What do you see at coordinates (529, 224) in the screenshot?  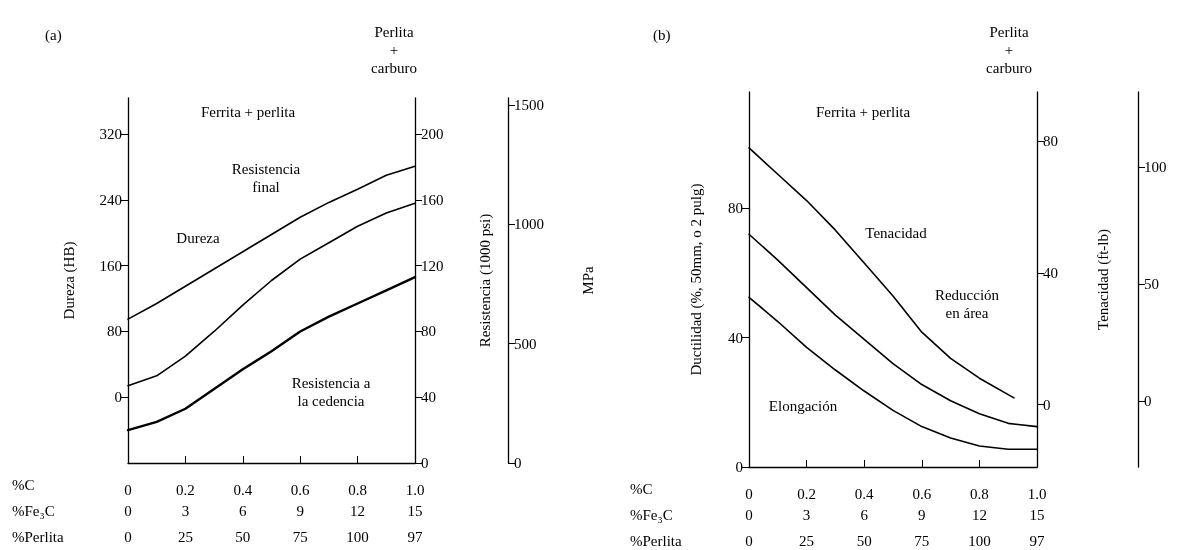 I see `y3-tick-label: 1000` at bounding box center [529, 224].